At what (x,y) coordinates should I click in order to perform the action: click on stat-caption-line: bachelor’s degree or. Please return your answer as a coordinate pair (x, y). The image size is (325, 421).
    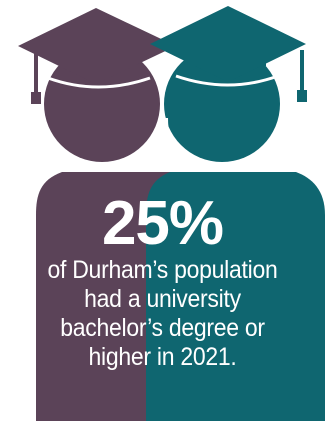
    Looking at the image, I should click on (162, 328).